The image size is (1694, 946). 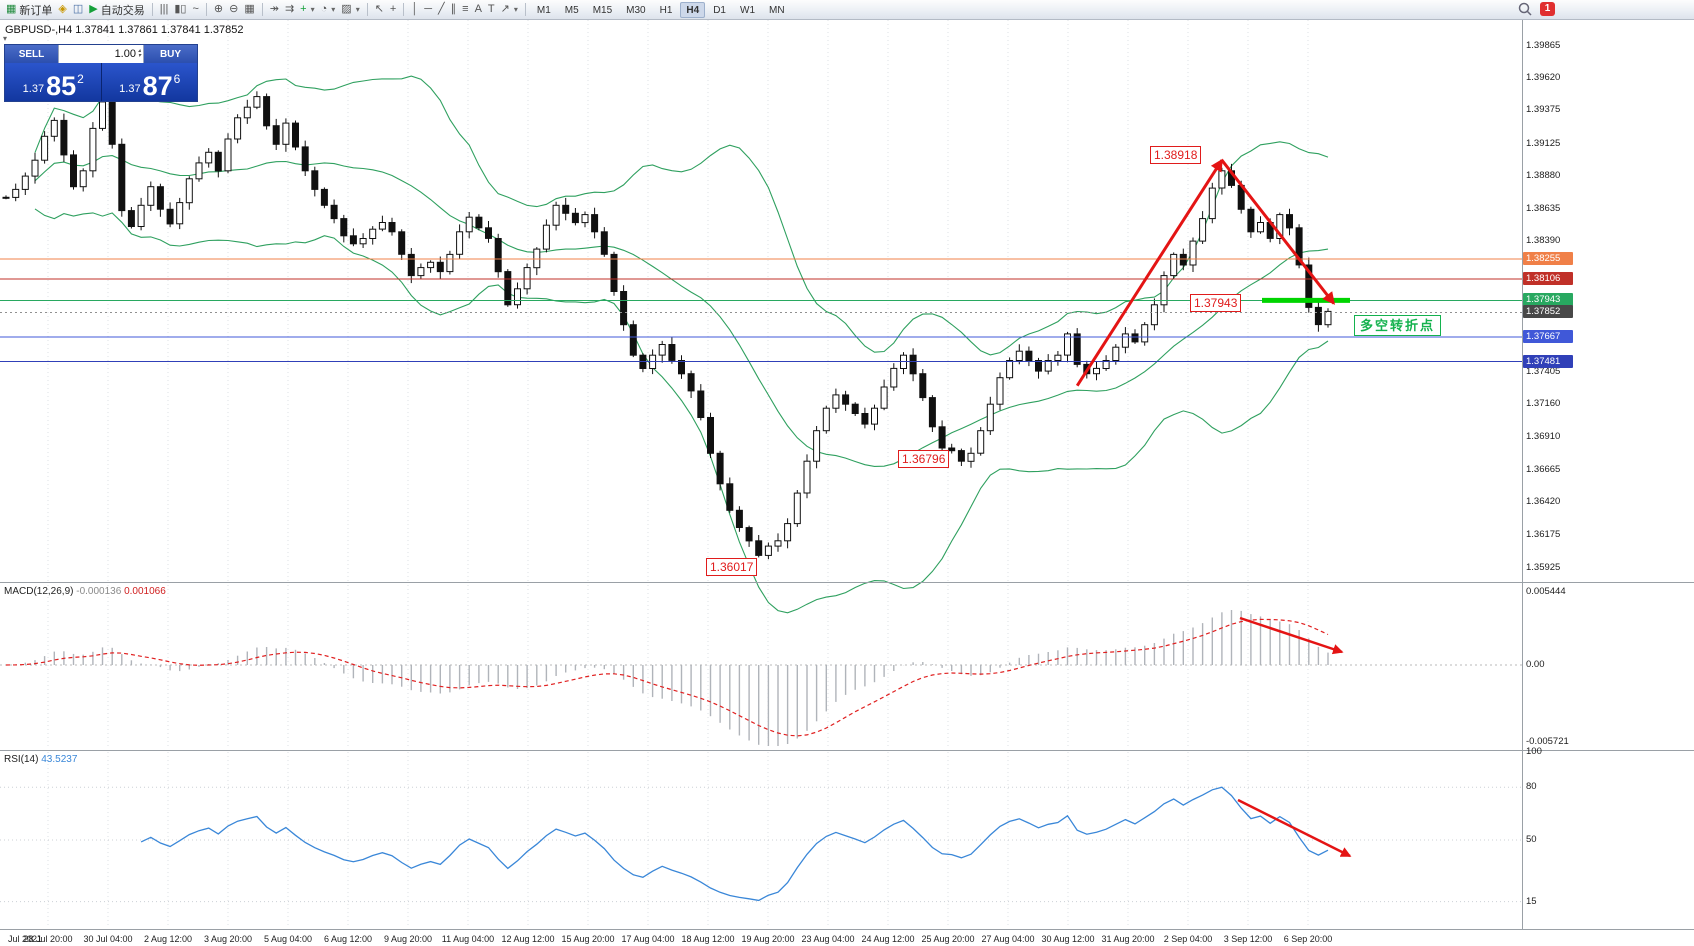 What do you see at coordinates (1531, 839) in the screenshot?
I see `rsi-tick-50: 50` at bounding box center [1531, 839].